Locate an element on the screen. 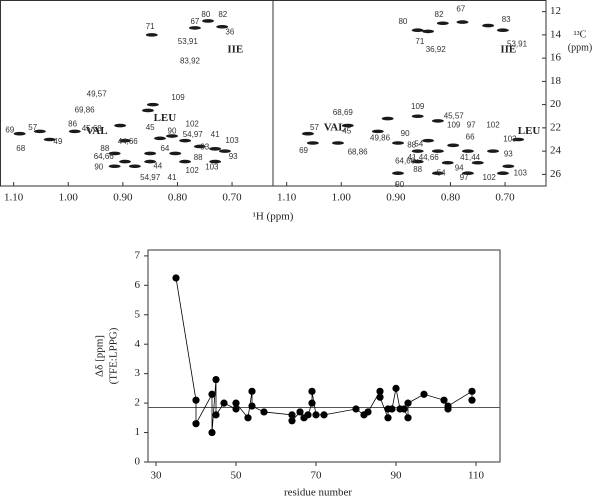 The height and width of the screenshot is (499, 600). peak-label: IIE is located at coordinates (508, 50).